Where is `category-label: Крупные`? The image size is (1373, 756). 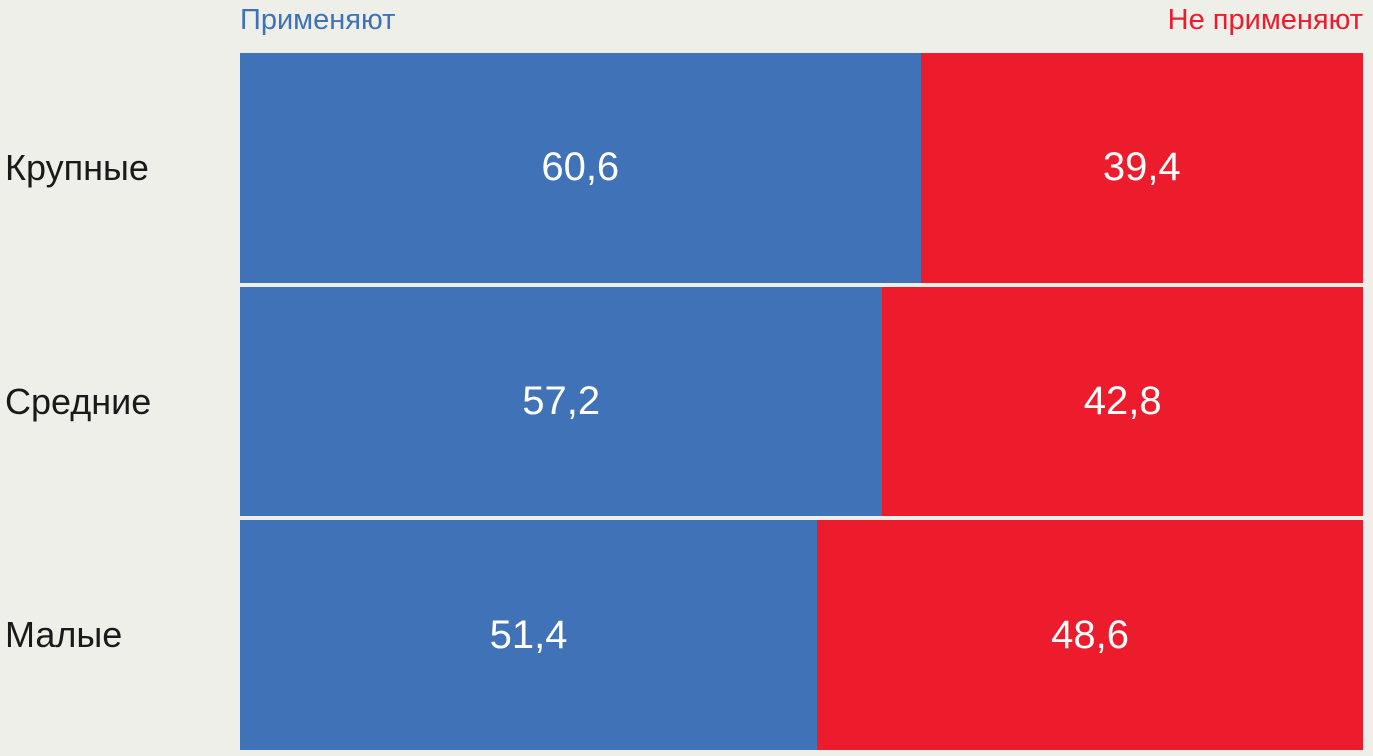 category-label: Крупные is located at coordinates (77, 167).